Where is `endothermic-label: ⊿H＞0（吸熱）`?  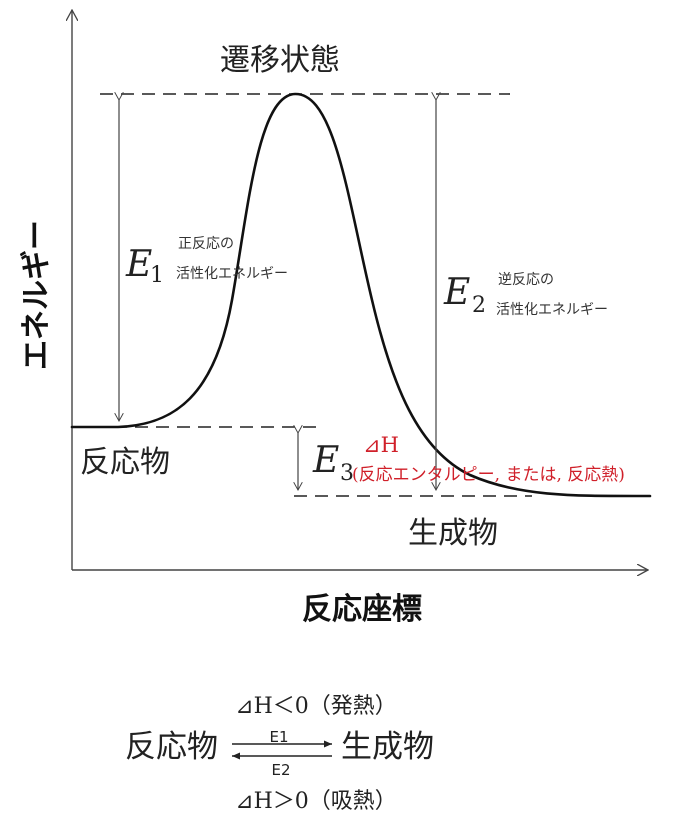
endothermic-label: ⊿H＞0（吸熱） is located at coordinates (316, 801).